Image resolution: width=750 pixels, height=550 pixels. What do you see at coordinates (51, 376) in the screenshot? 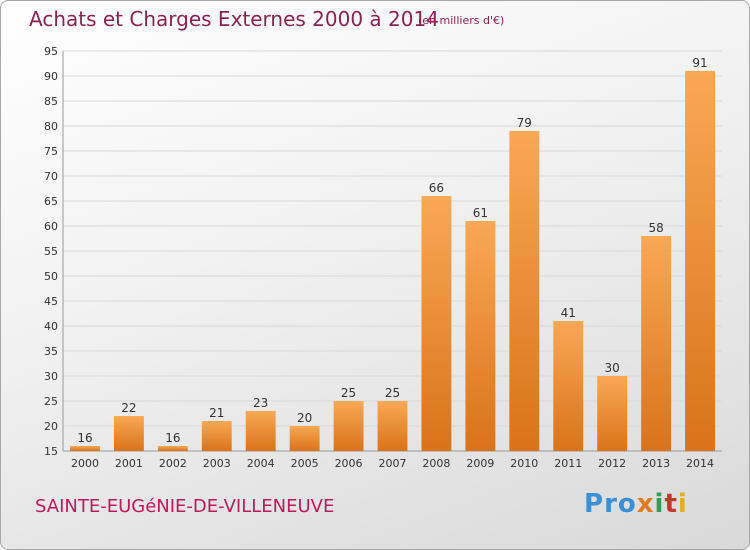
I see `y-tick-label: 30` at bounding box center [51, 376].